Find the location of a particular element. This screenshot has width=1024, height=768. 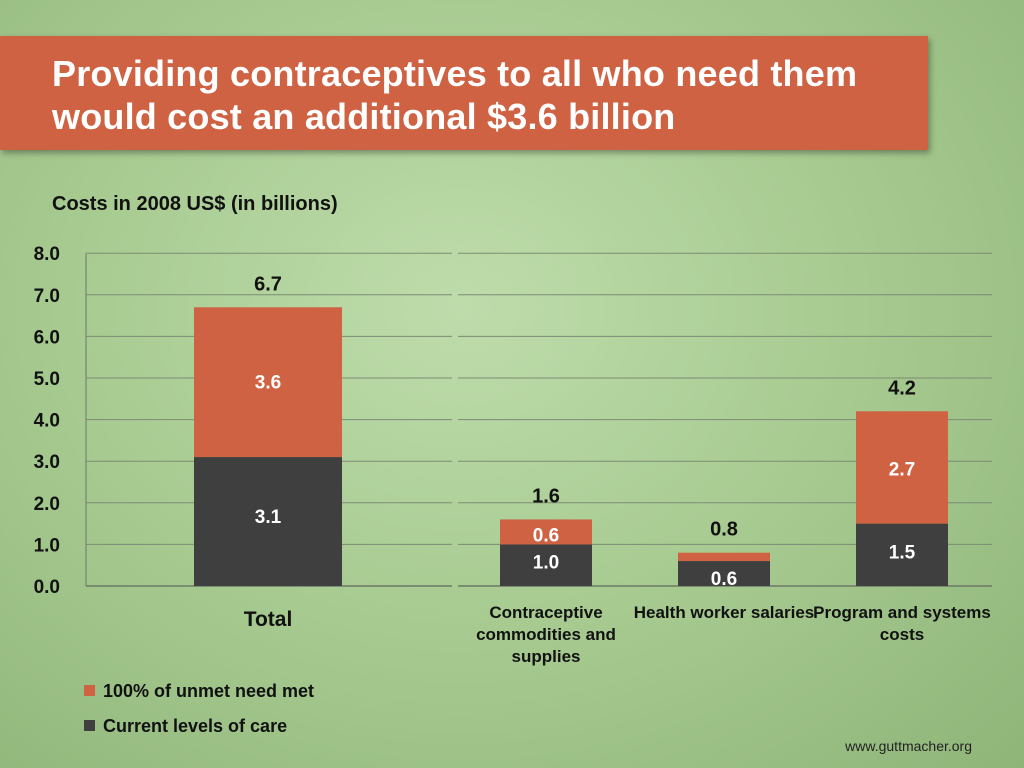

legend-item-unmet: 100% of unmet need met is located at coordinates (199, 691).